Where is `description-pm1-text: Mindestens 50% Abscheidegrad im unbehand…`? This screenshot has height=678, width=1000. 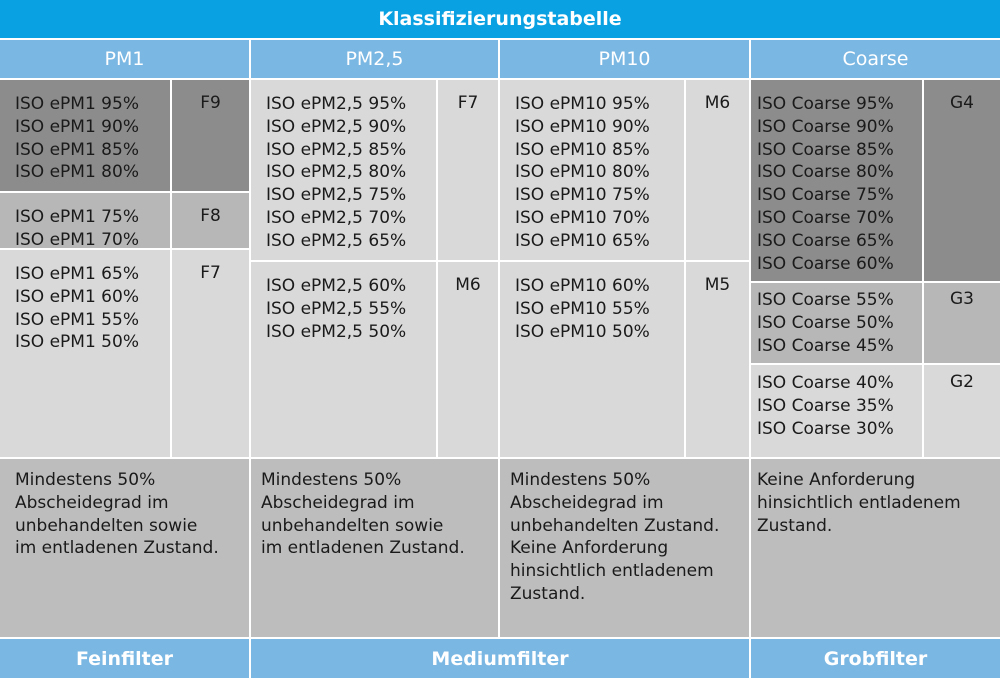 description-pm1-text: Mindestens 50% Abscheidegrad im unbehand… is located at coordinates (117, 514).